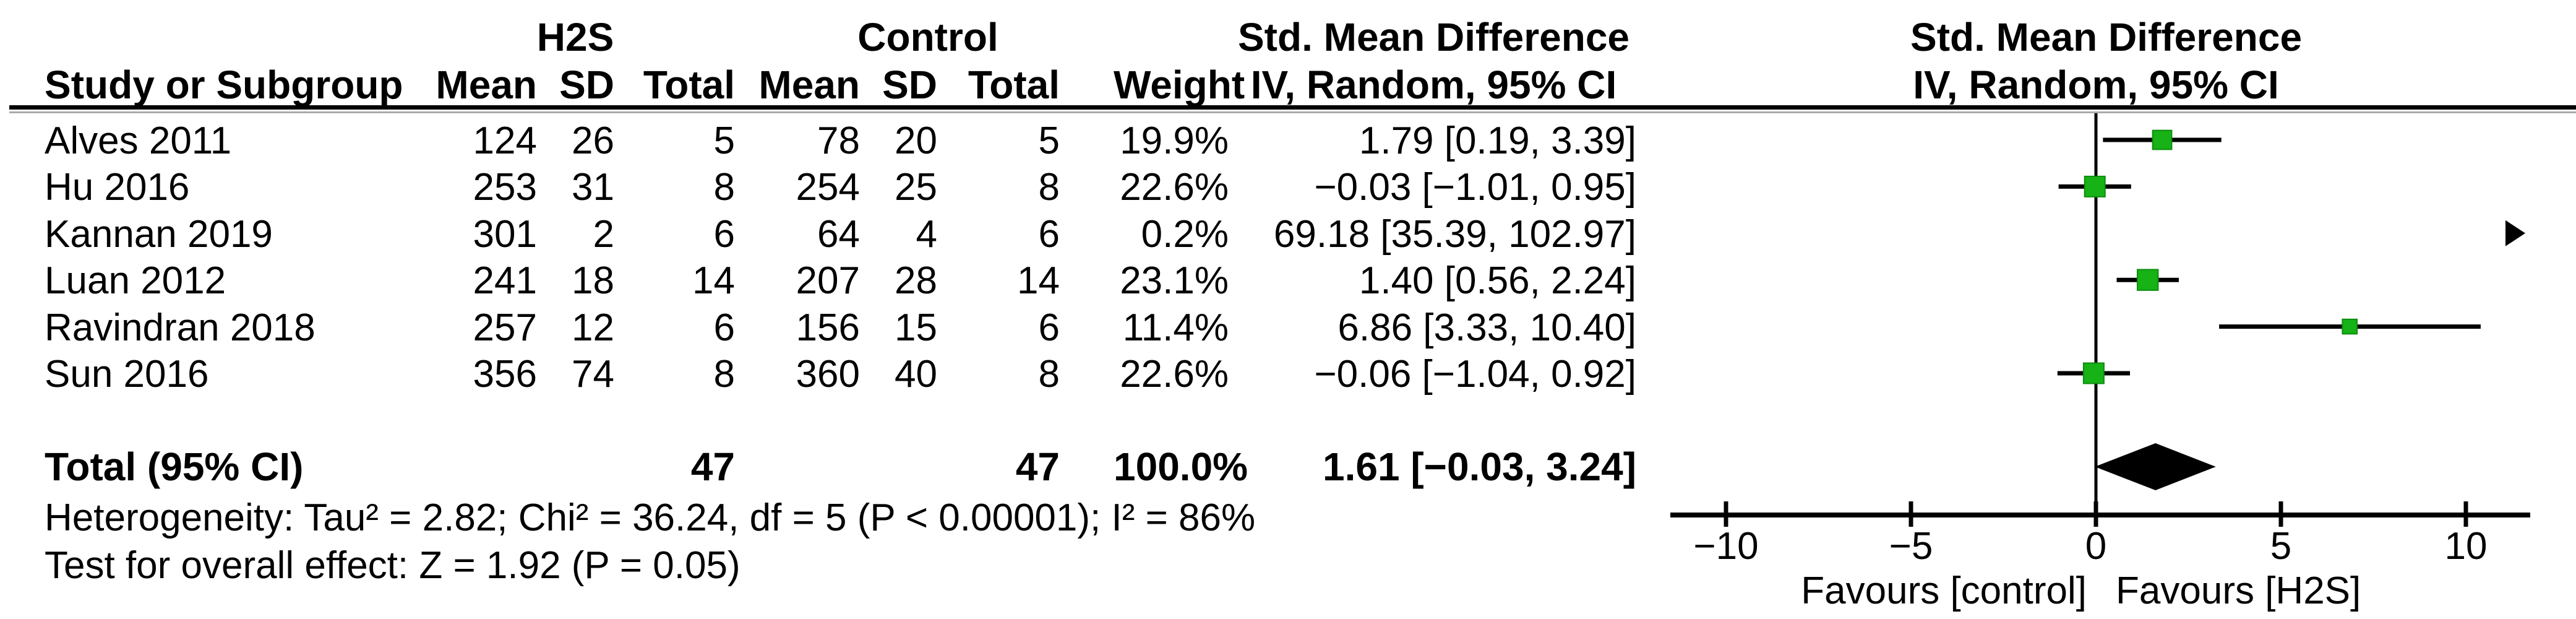 The height and width of the screenshot is (619, 2576). I want to click on total-ci-text: 1.61 [−0.03, 3.24], so click(1479, 466).